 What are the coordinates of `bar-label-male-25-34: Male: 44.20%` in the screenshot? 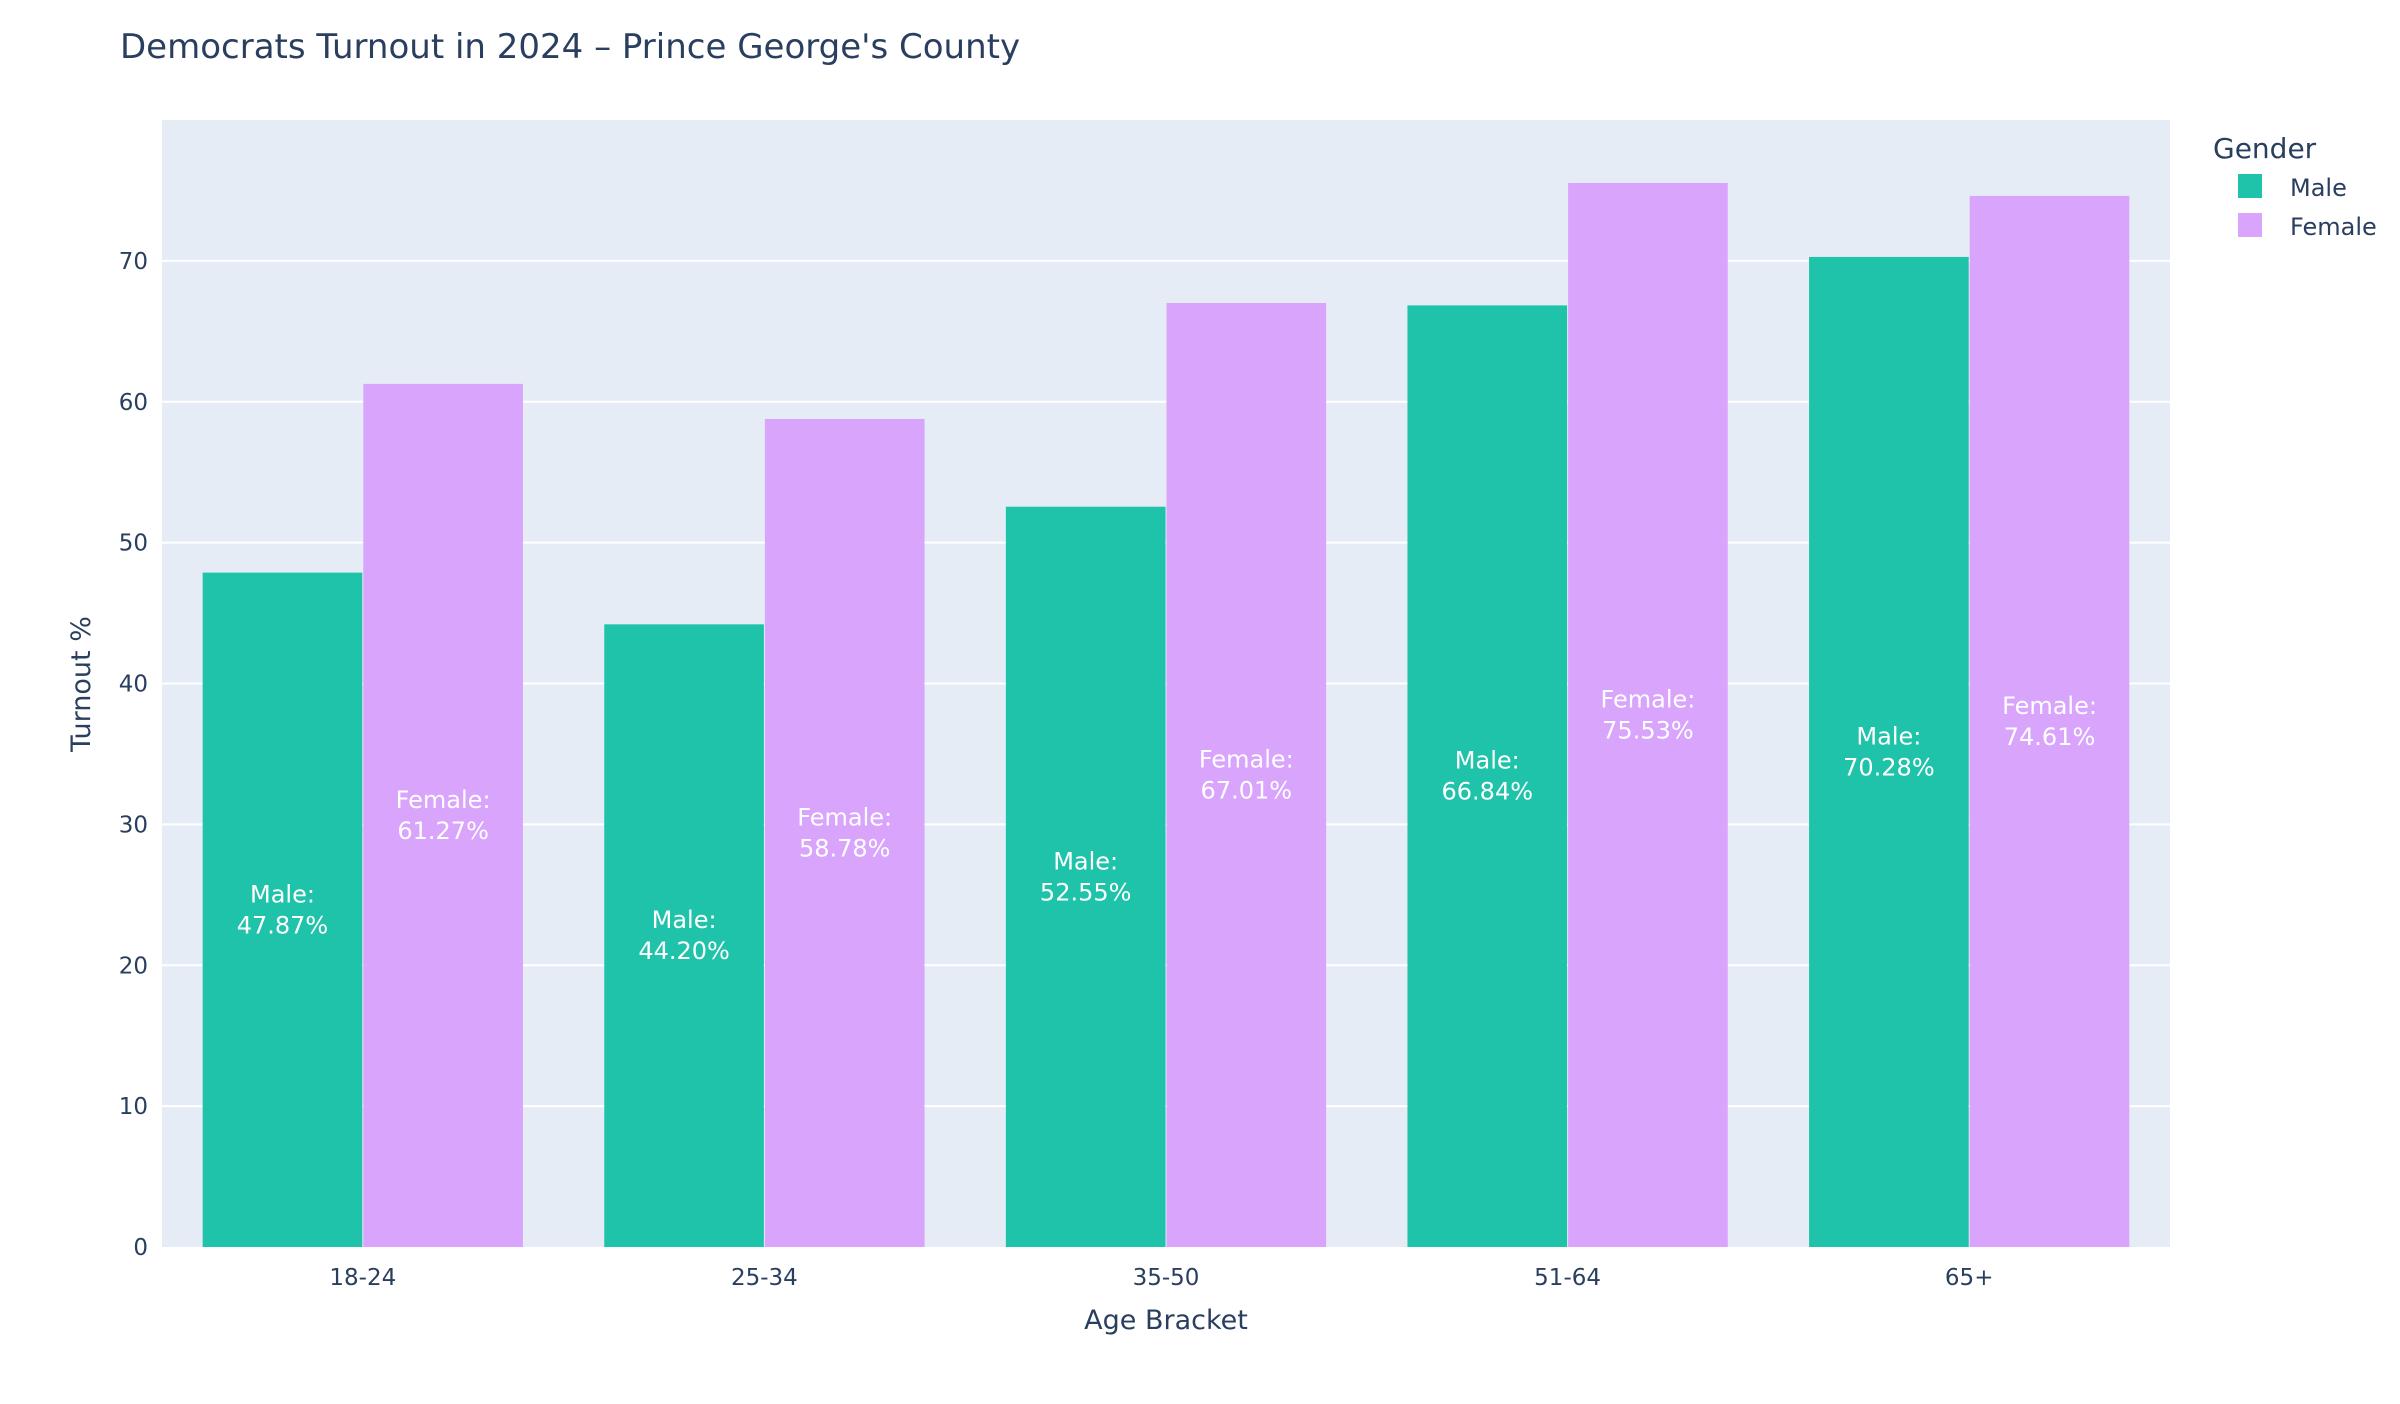 It's located at (684, 935).